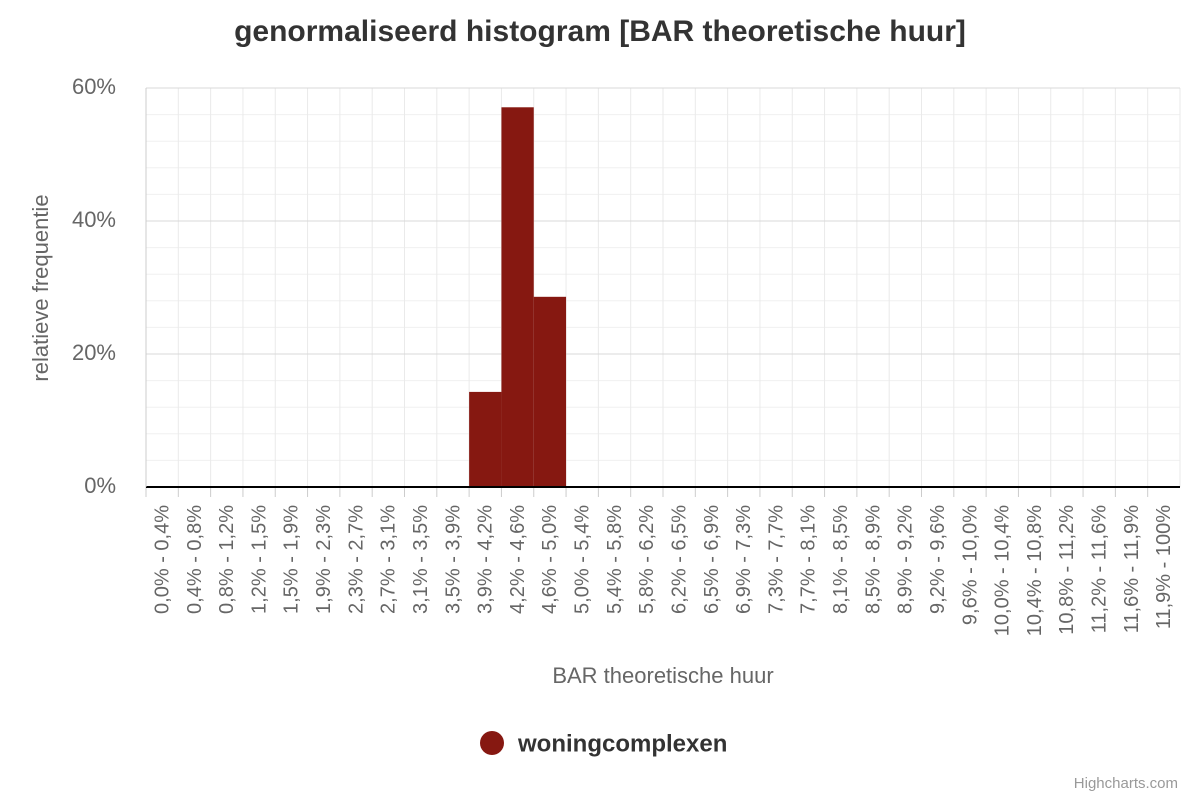  I want to click on x-tick-label: 0,0% - 0,4%, so click(162, 559).